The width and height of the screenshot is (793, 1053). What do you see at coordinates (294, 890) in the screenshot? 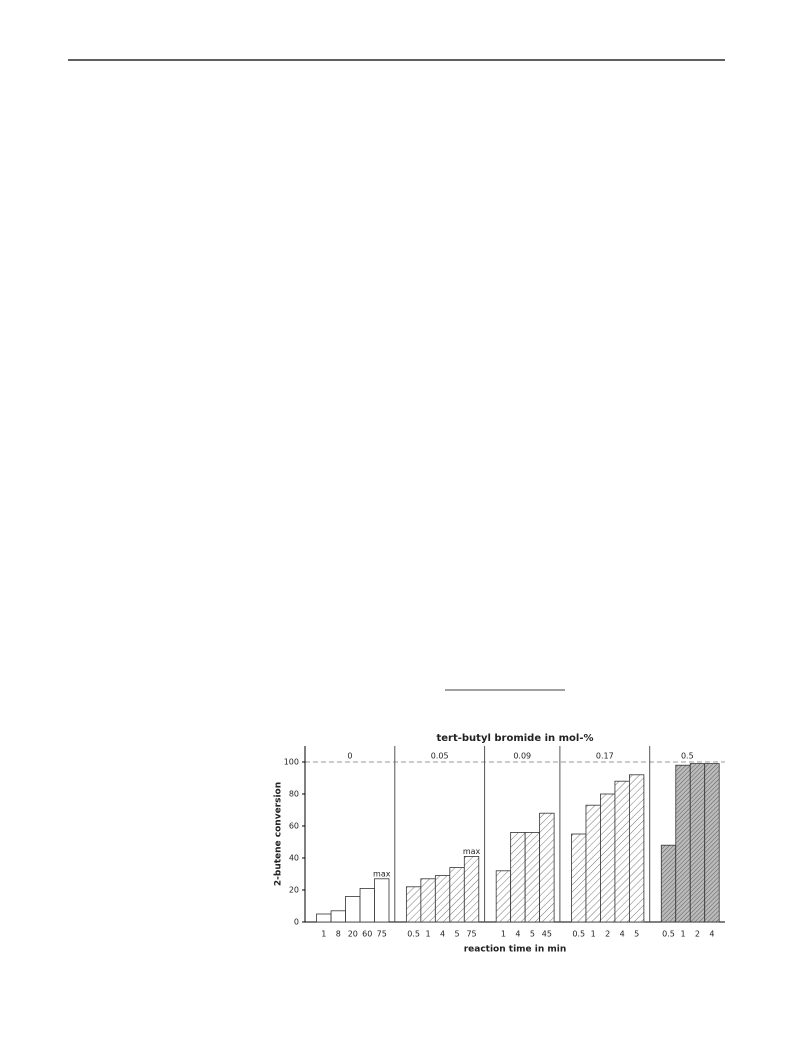
I see `y-tick-label: 20` at bounding box center [294, 890].